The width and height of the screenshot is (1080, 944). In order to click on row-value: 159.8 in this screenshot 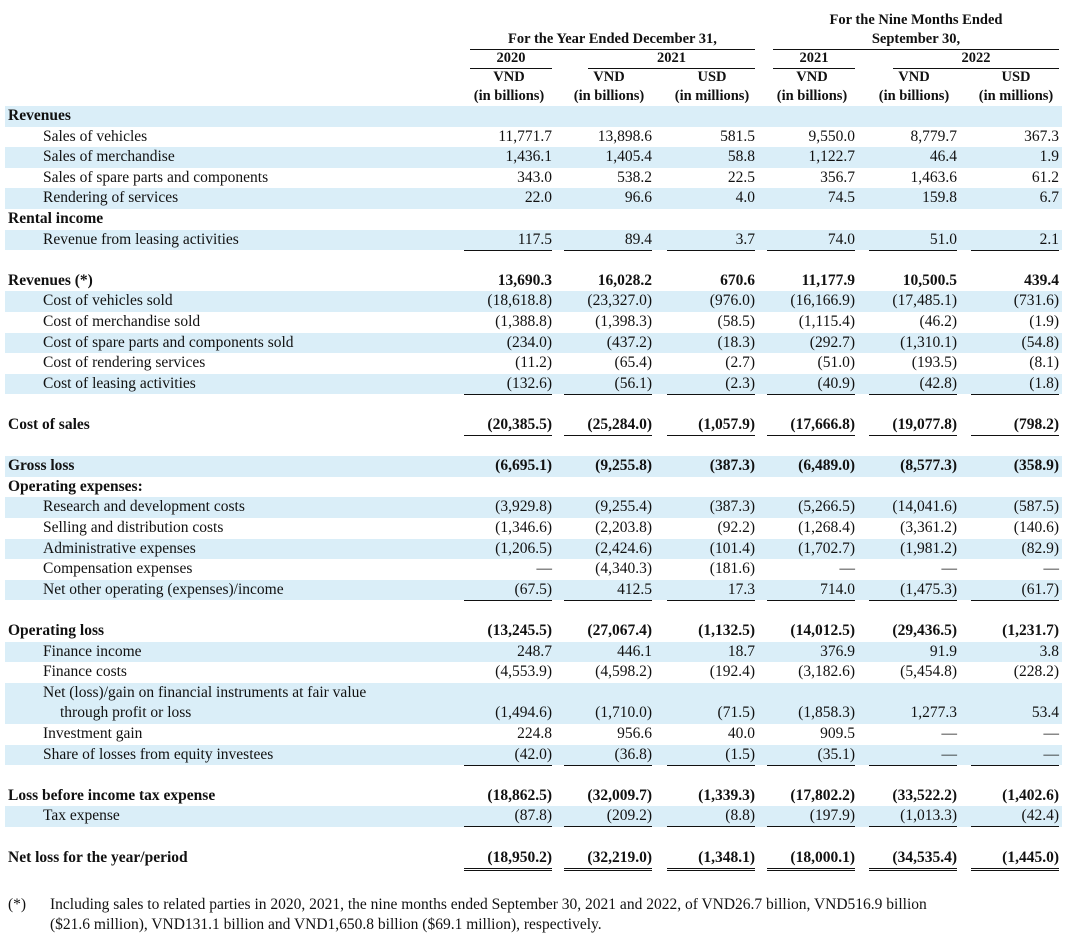, I will do `click(939, 198)`.